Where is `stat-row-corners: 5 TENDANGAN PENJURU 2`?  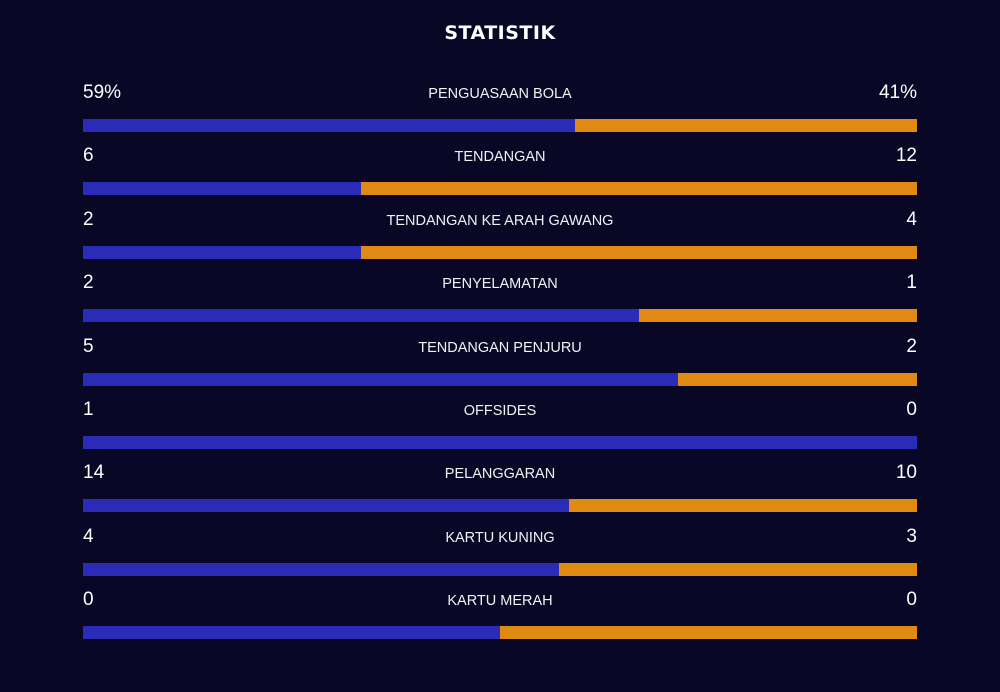
stat-row-corners: 5 TENDANGAN PENJURU 2 is located at coordinates (500, 365).